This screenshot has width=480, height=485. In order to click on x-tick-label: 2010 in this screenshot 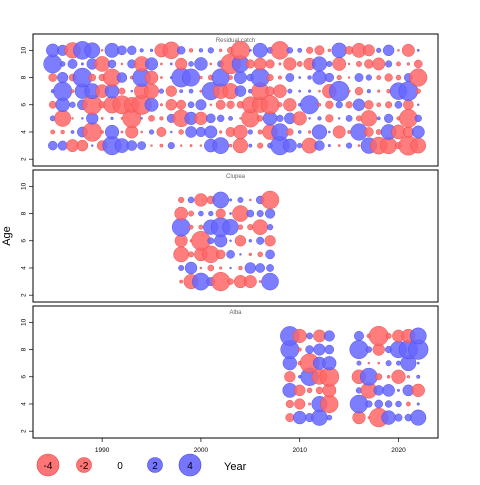, I will do `click(299, 450)`.